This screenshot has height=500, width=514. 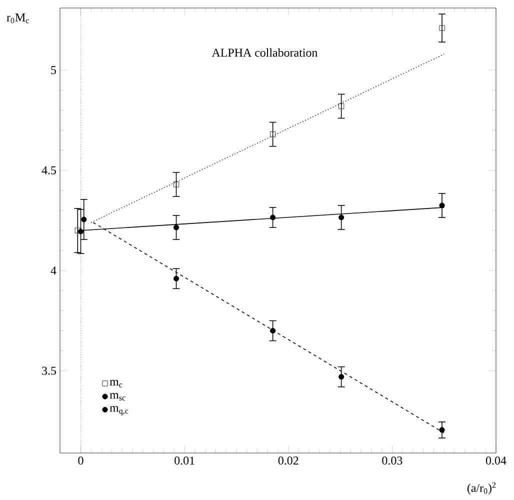 What do you see at coordinates (496, 460) in the screenshot?
I see `x-tick-label: 0.04` at bounding box center [496, 460].